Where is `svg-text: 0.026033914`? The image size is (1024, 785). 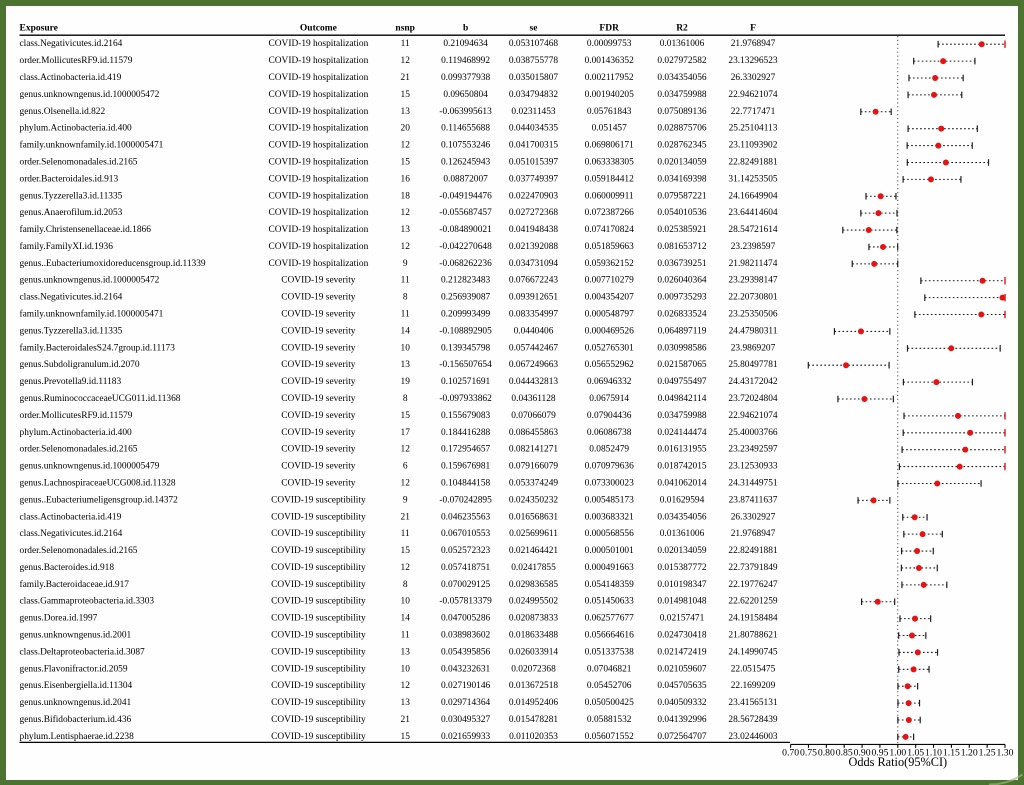 svg-text: 0.026033914 is located at coordinates (534, 652).